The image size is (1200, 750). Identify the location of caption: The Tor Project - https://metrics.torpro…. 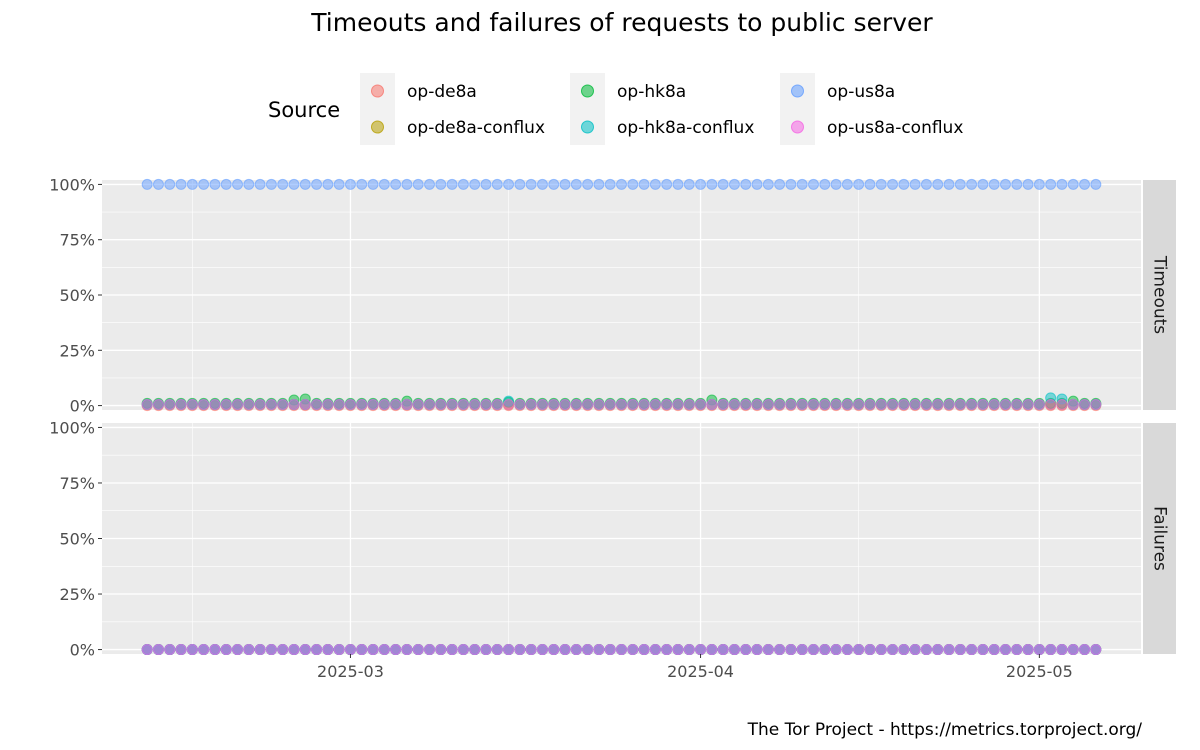
(945, 730).